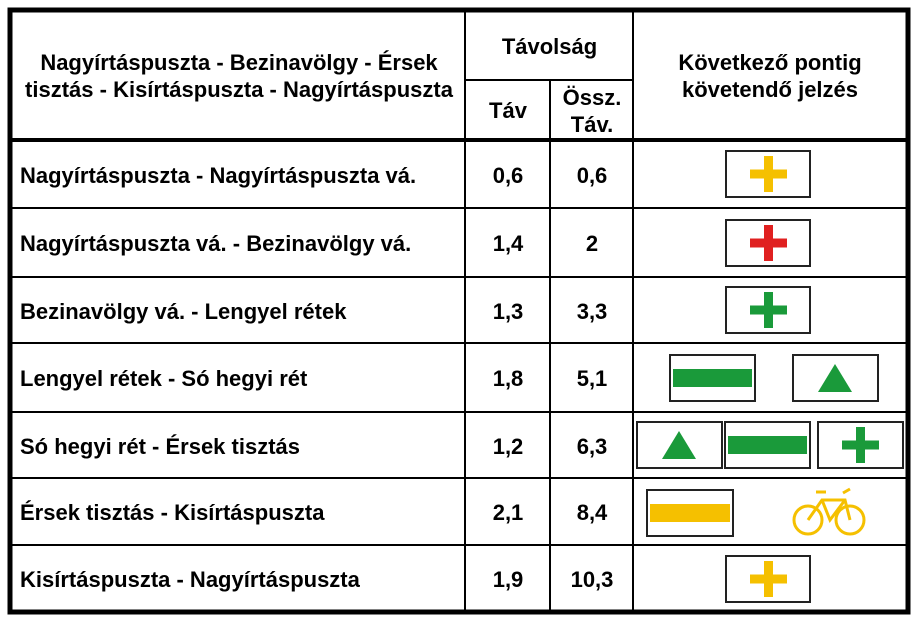 Image resolution: width=918 pixels, height=621 pixels. What do you see at coordinates (592, 175) in the screenshot?
I see `total-distance-cell: 0,6` at bounding box center [592, 175].